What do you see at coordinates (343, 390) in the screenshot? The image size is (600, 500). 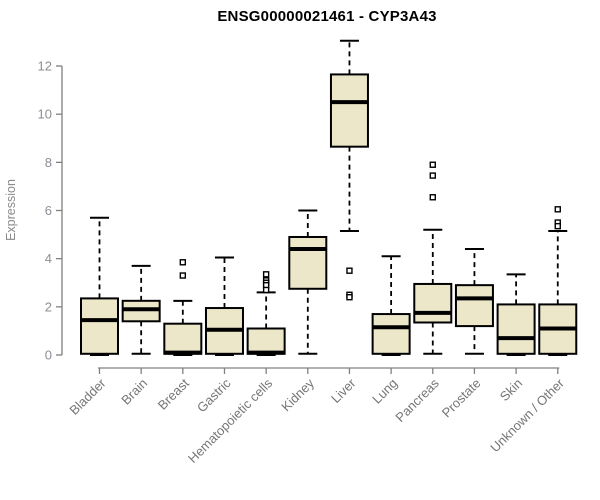 I see `x-category-label: Liver` at bounding box center [343, 390].